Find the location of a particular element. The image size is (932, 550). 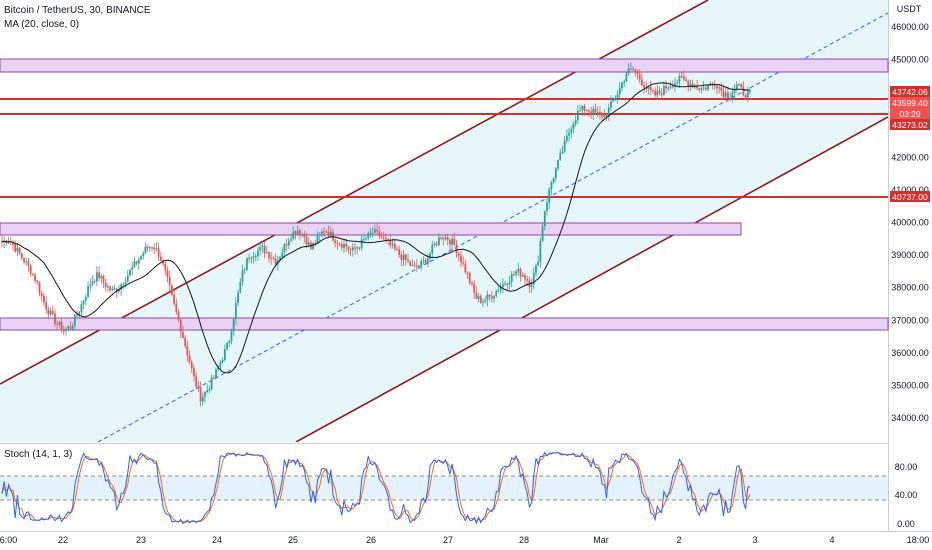

stoch-k-line is located at coordinates (376, 488).